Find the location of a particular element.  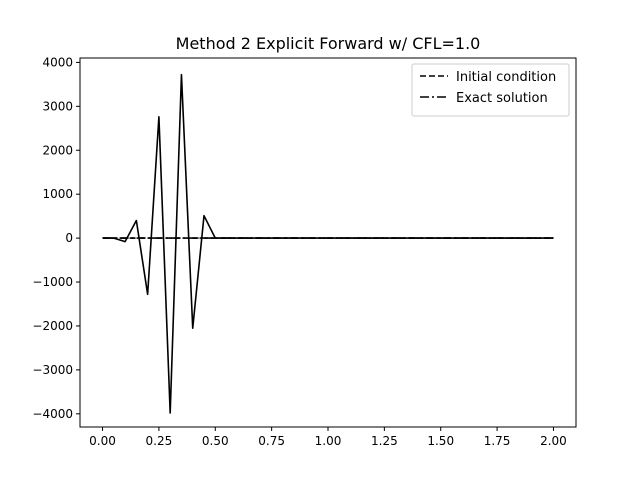

x-axis: 0.00 0.25 0.50 0.75 1.00 1.25 1.50 1.75 2.00 is located at coordinates (328, 437).